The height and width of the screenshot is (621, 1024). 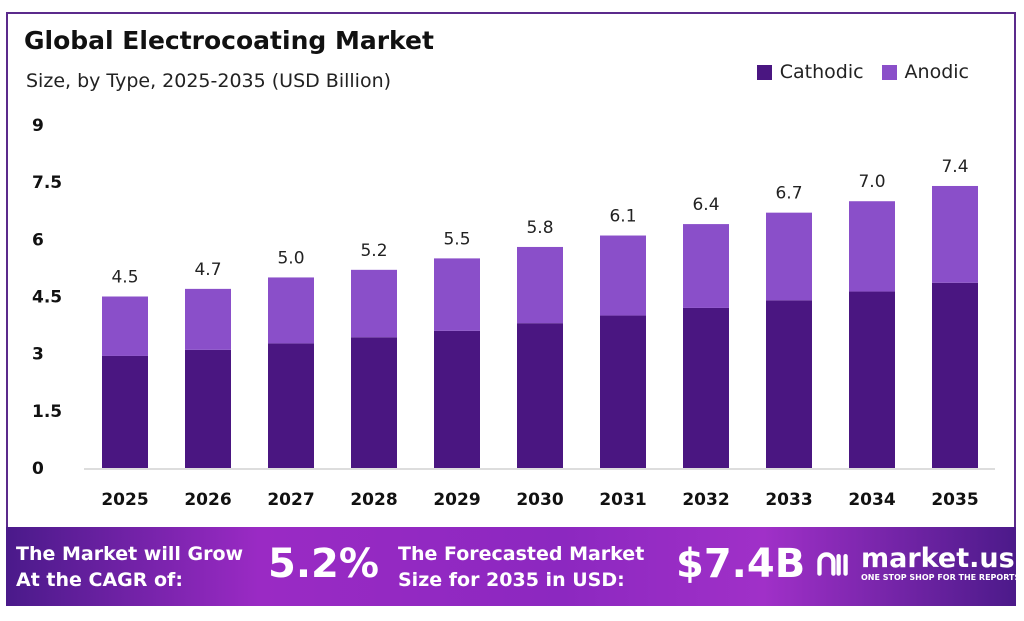 What do you see at coordinates (705, 500) in the screenshot?
I see `x-tick-label: 2032` at bounding box center [705, 500].